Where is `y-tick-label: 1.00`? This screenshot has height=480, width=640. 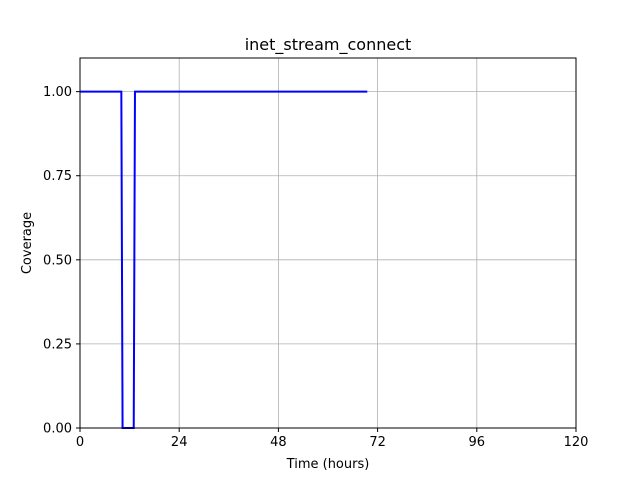
y-tick-label: 1.00 is located at coordinates (57, 92).